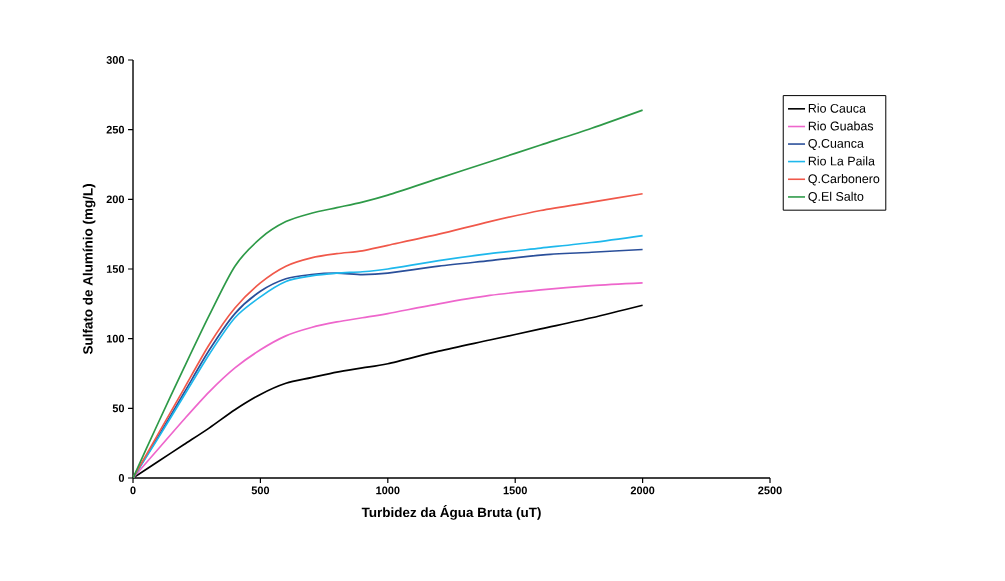 Image resolution: width=1005 pixels, height=581 pixels. What do you see at coordinates (451, 512) in the screenshot?
I see `x-axis-title: Turbidez da Água Bruta (uT)` at bounding box center [451, 512].